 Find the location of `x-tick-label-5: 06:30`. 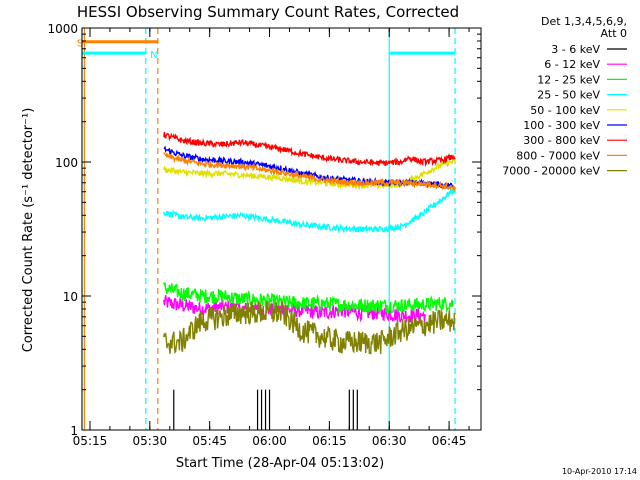

x-tick-label-5: 06:30 is located at coordinates (389, 441).